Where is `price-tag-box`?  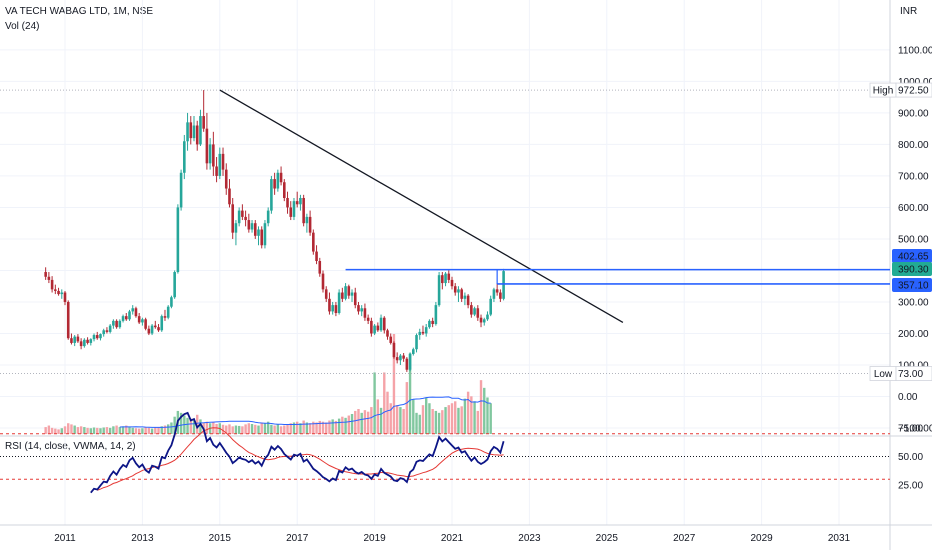
price-tag-box is located at coordinates (912, 269).